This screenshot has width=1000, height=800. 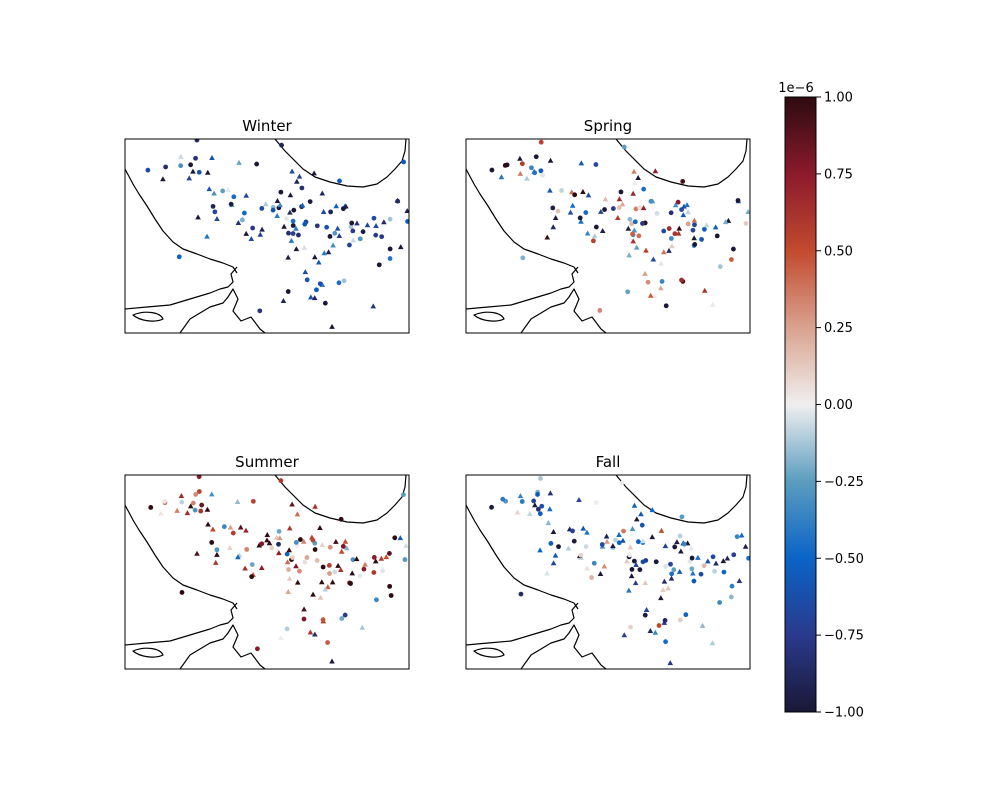 I want to click on panel-points-winter, so click(x=277, y=234).